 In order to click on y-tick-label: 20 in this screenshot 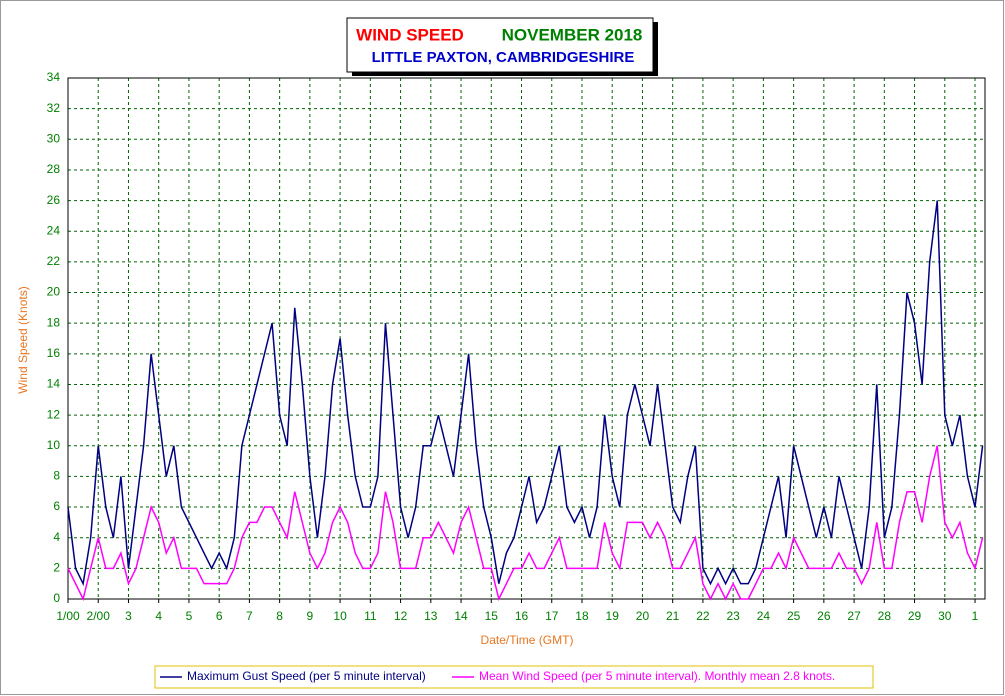, I will do `click(54, 292)`.